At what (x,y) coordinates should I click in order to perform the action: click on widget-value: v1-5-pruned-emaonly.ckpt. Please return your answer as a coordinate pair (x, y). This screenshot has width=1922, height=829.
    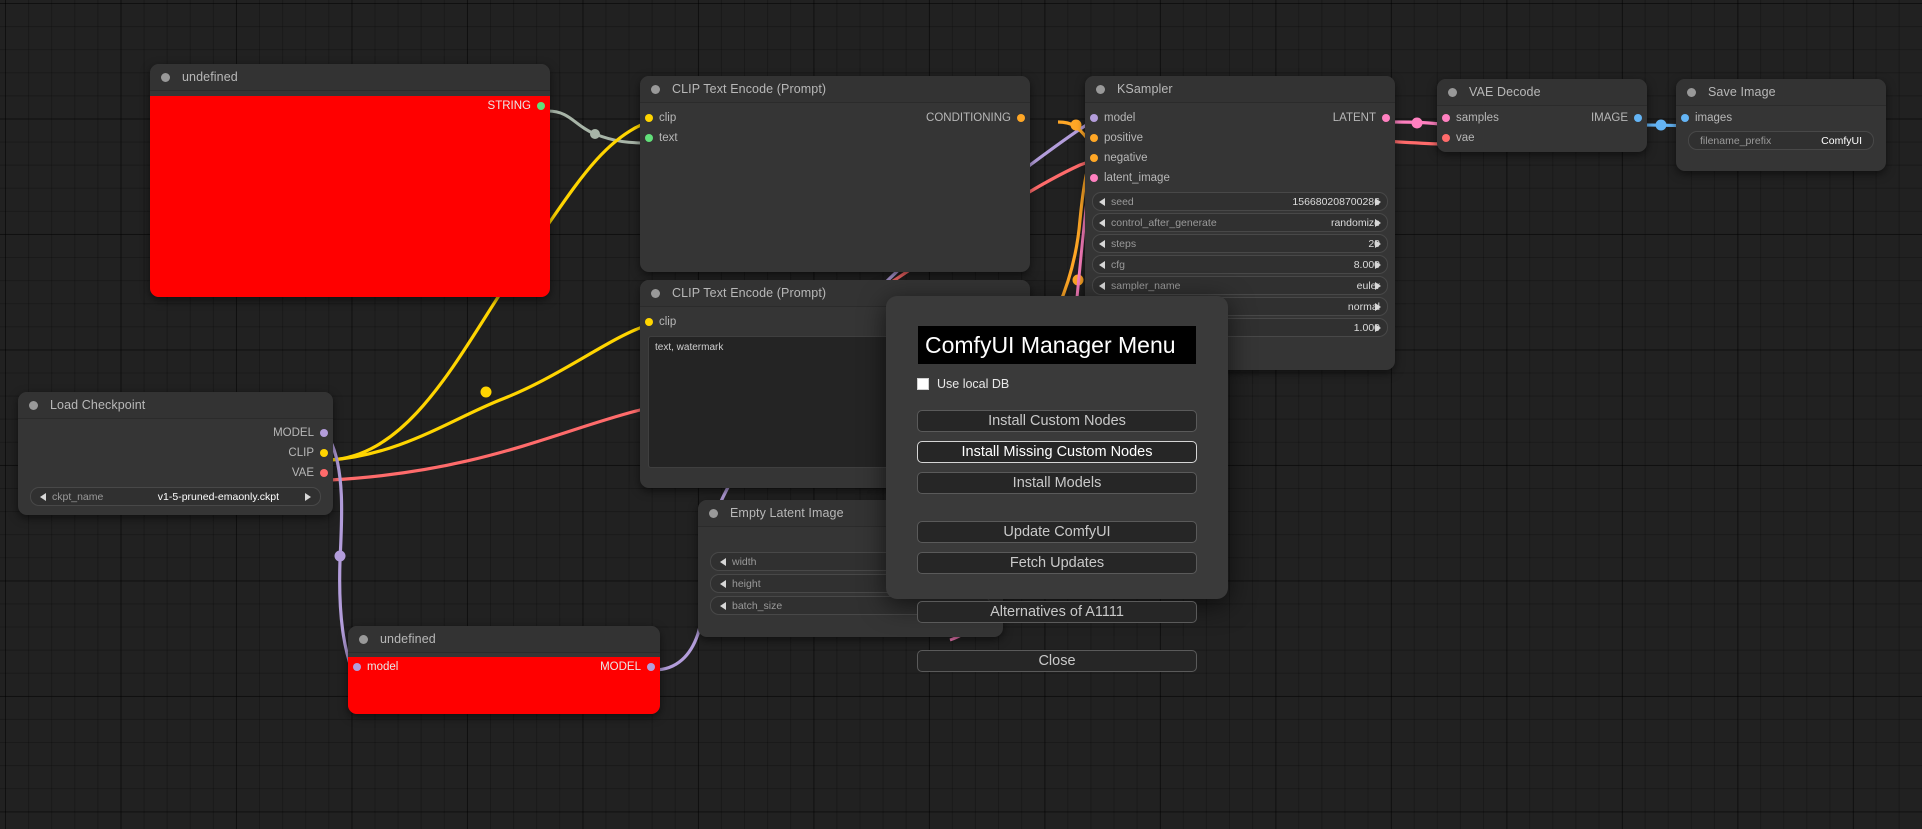
    Looking at the image, I should click on (218, 496).